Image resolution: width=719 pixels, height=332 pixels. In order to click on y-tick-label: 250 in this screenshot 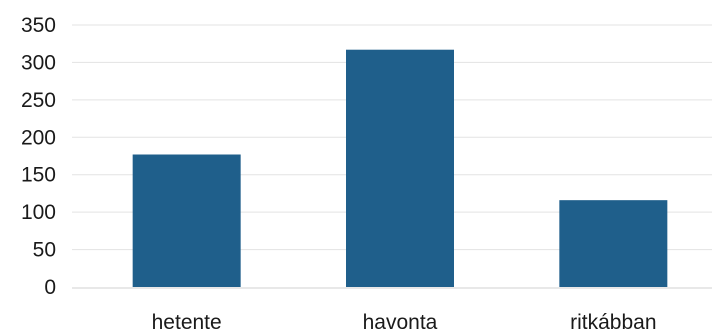, I will do `click(38, 100)`.